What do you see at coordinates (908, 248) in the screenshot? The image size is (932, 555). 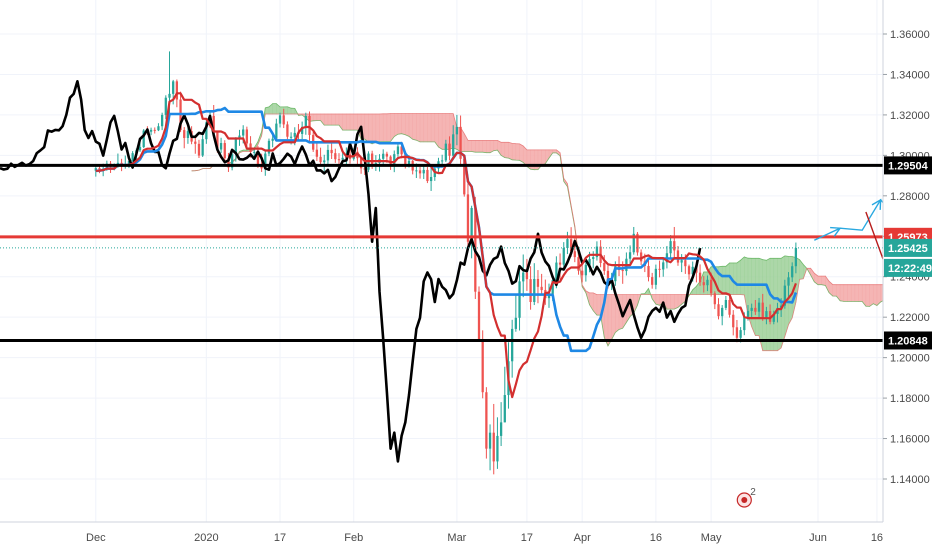 I see `current-price-tag: 1.25425` at bounding box center [908, 248].